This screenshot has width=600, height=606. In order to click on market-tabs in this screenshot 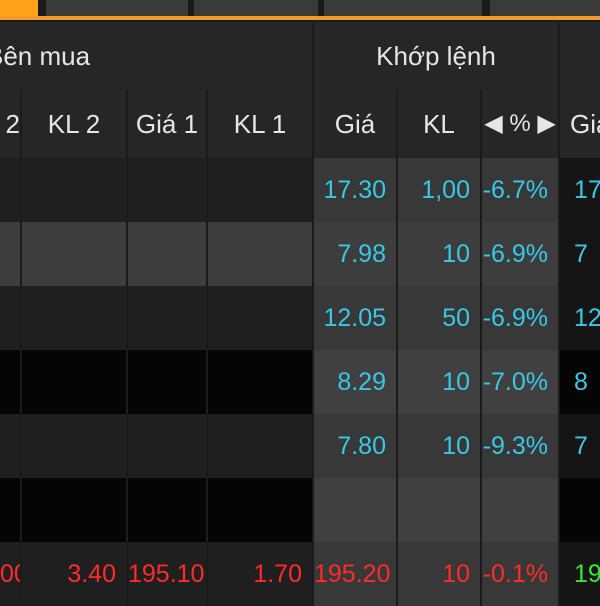, I will do `click(300, 11)`.